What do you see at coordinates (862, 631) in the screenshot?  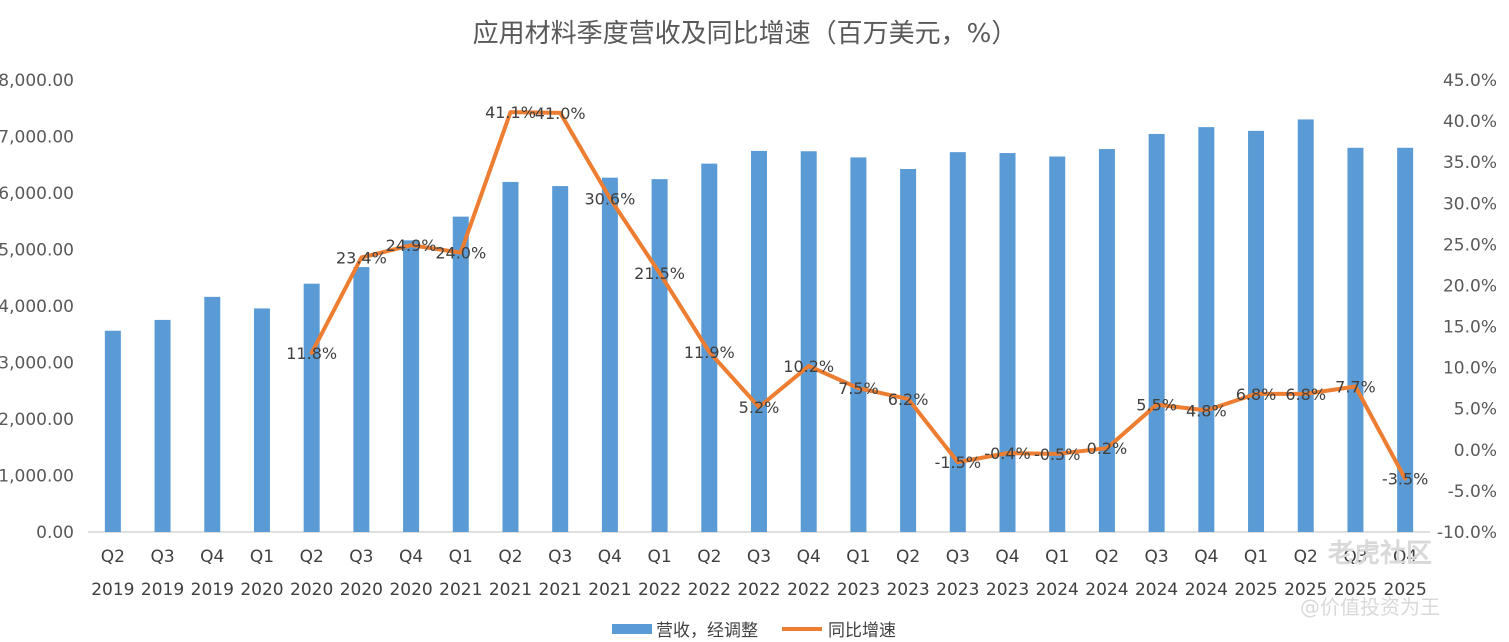 I see `legend-label-growth: 同比增速` at bounding box center [862, 631].